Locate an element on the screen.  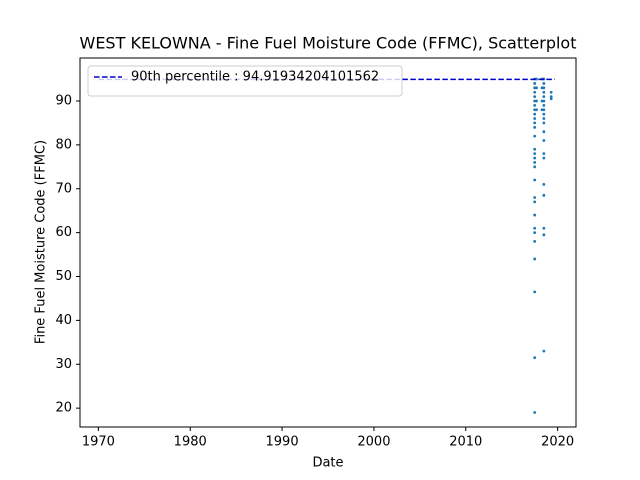
legend-label: 90th percentile : 94.91934204101562 is located at coordinates (255, 77).